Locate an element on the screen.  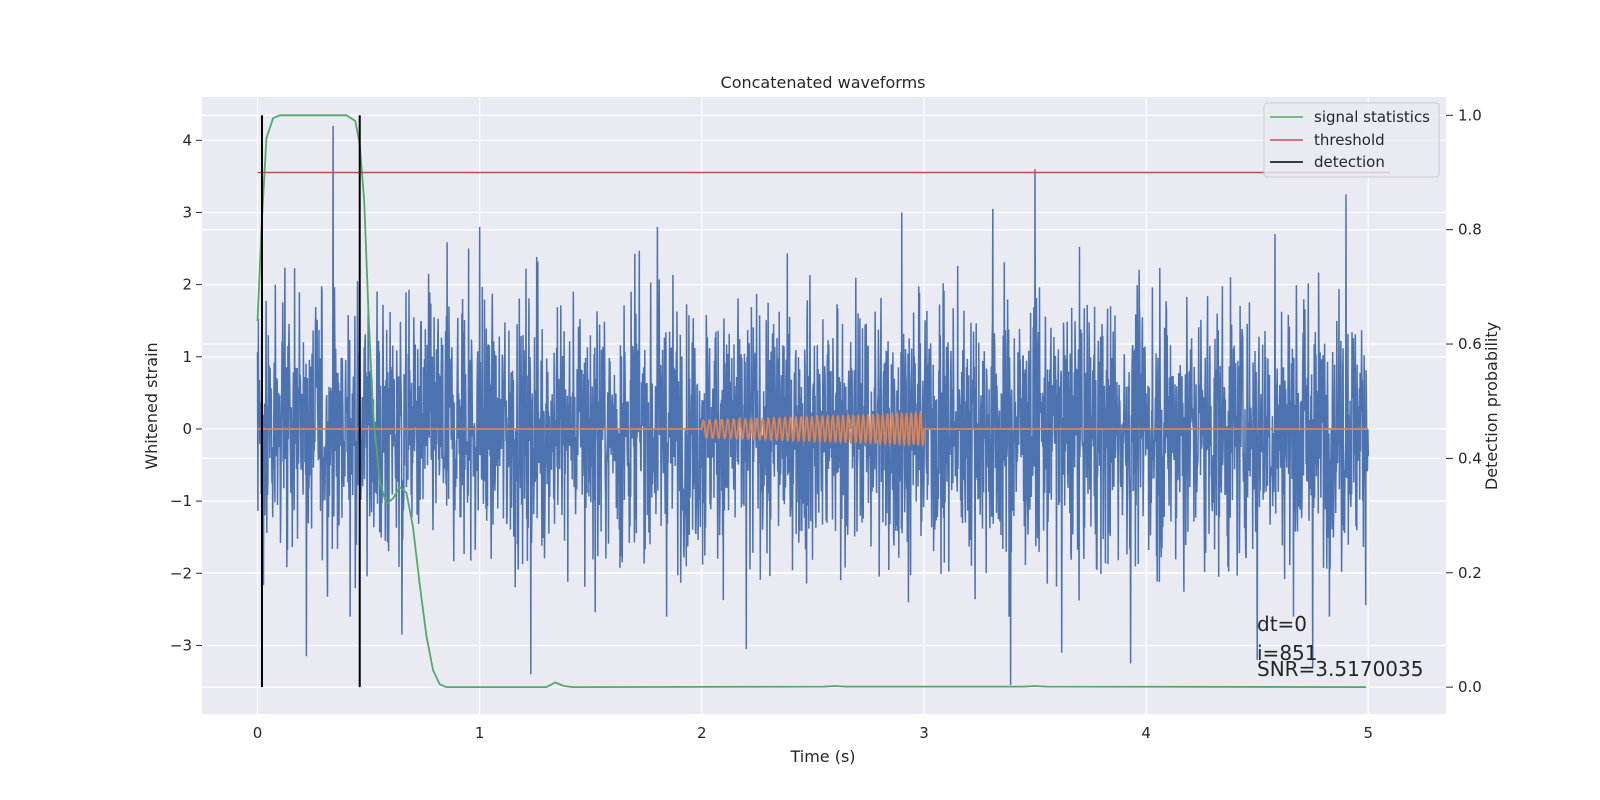
x-tick-label: 4 is located at coordinates (1146, 733).